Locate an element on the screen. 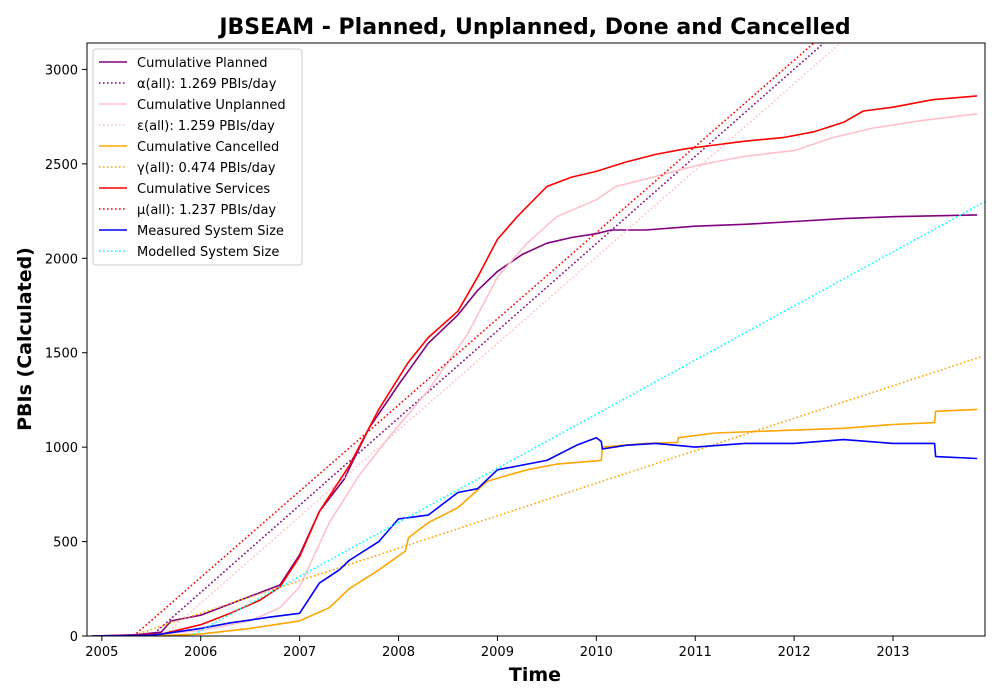 This screenshot has height=700, width=1000. legend-label: Cumulative Unplanned is located at coordinates (211, 105).